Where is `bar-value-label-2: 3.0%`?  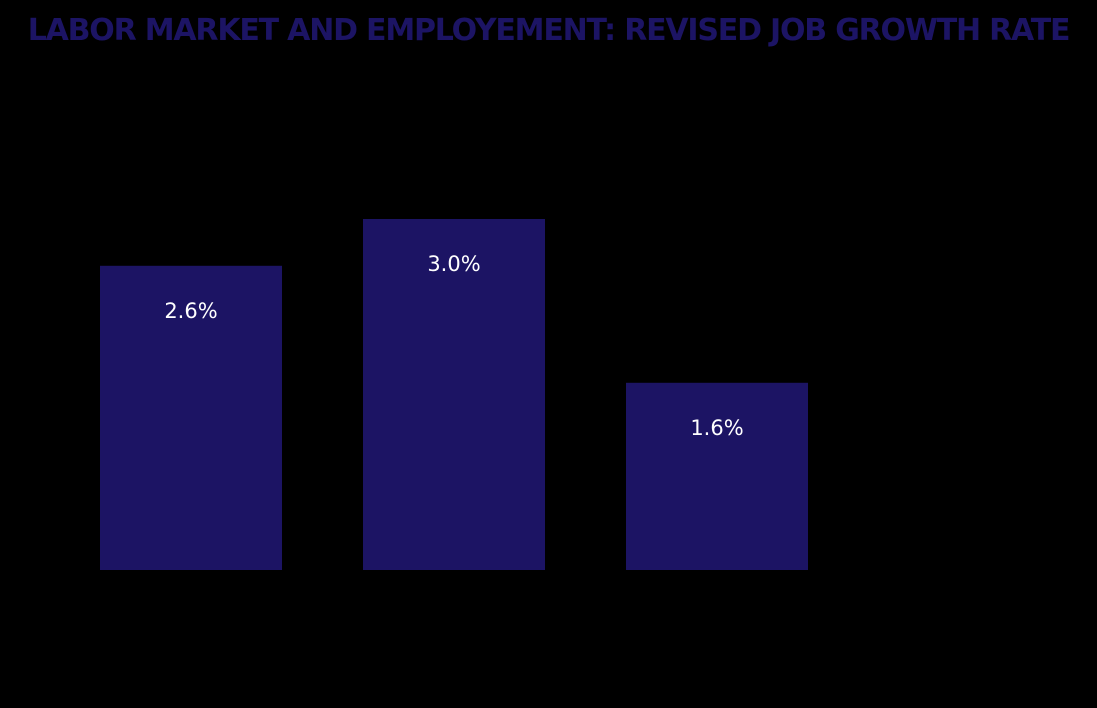
bar-value-label-2: 3.0% is located at coordinates (453, 264).